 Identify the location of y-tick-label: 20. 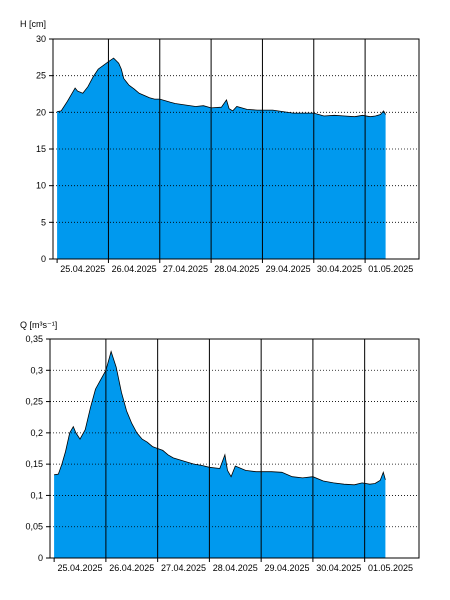
(41, 112).